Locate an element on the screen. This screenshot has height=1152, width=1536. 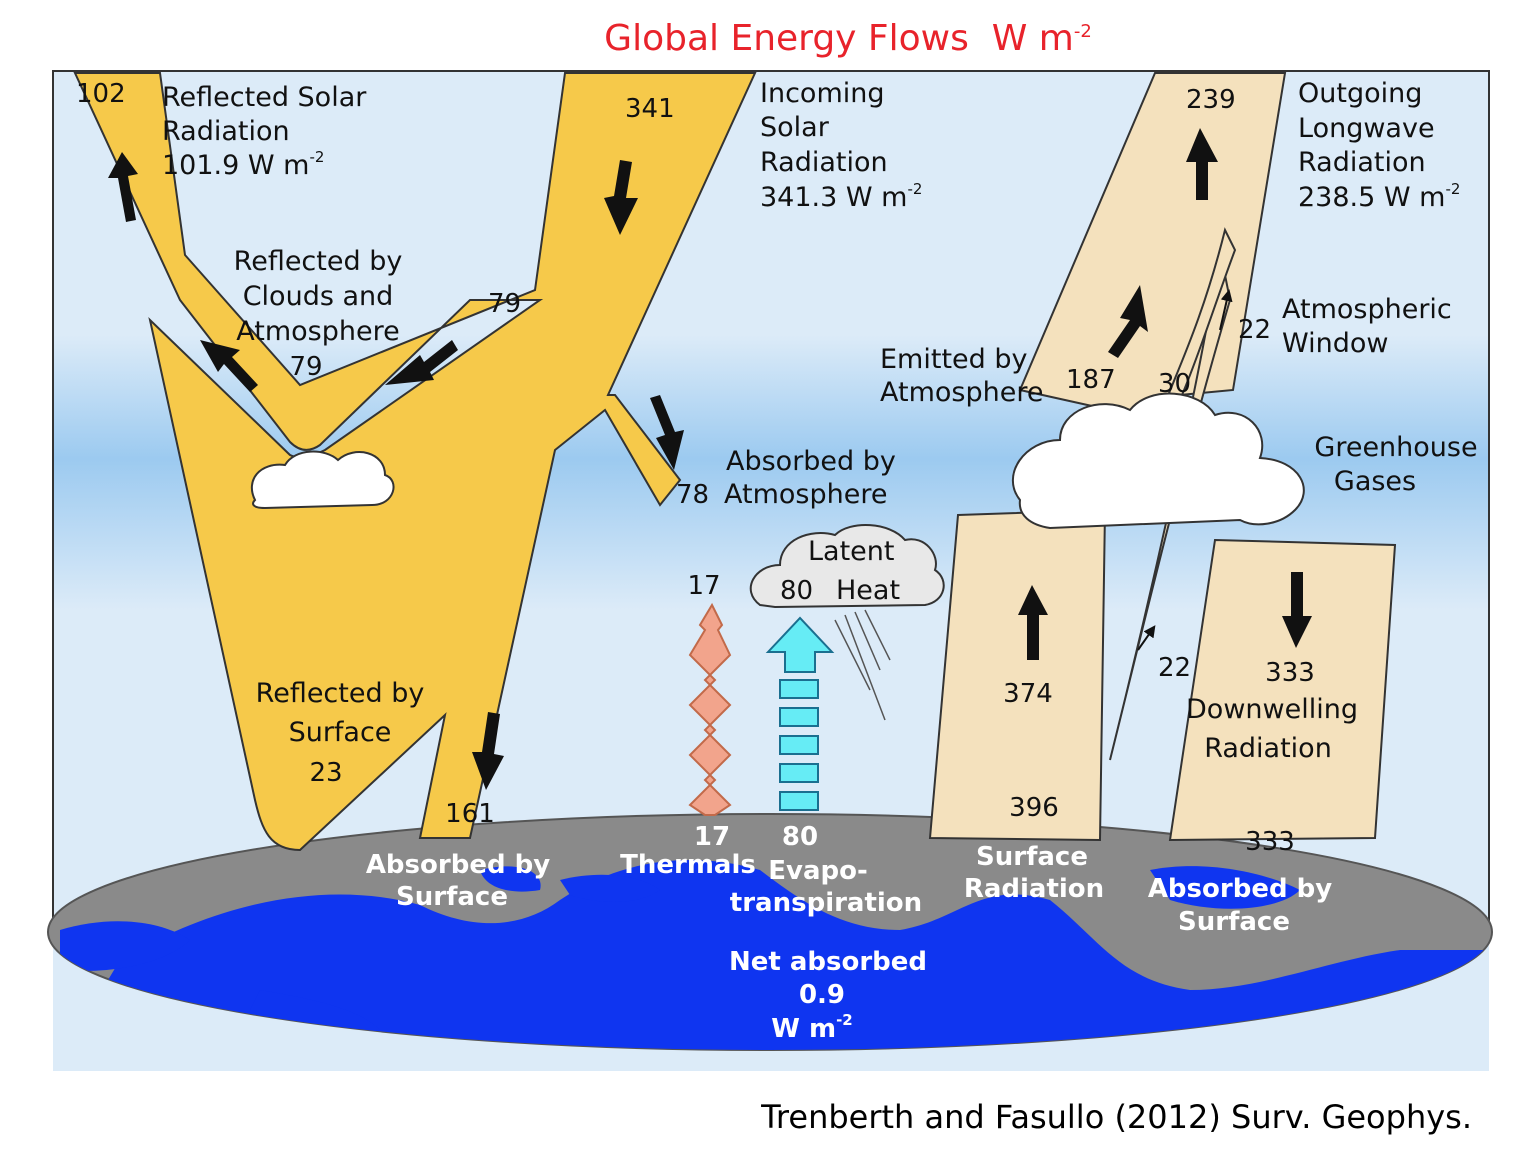
title-unit: W m is located at coordinates (1032, 38).